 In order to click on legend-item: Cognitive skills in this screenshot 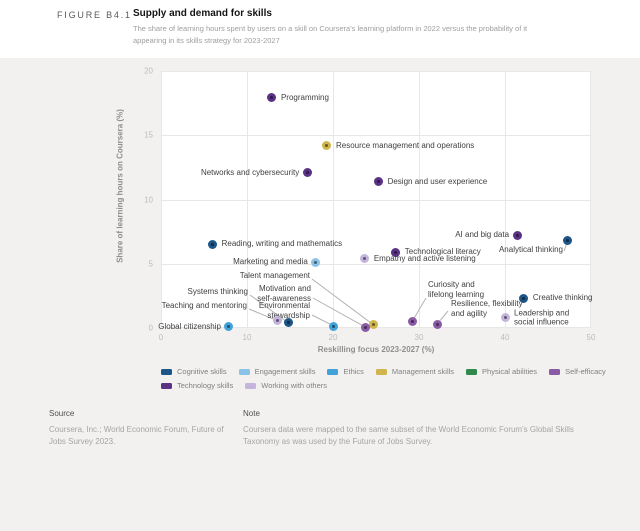, I will do `click(194, 371)`.